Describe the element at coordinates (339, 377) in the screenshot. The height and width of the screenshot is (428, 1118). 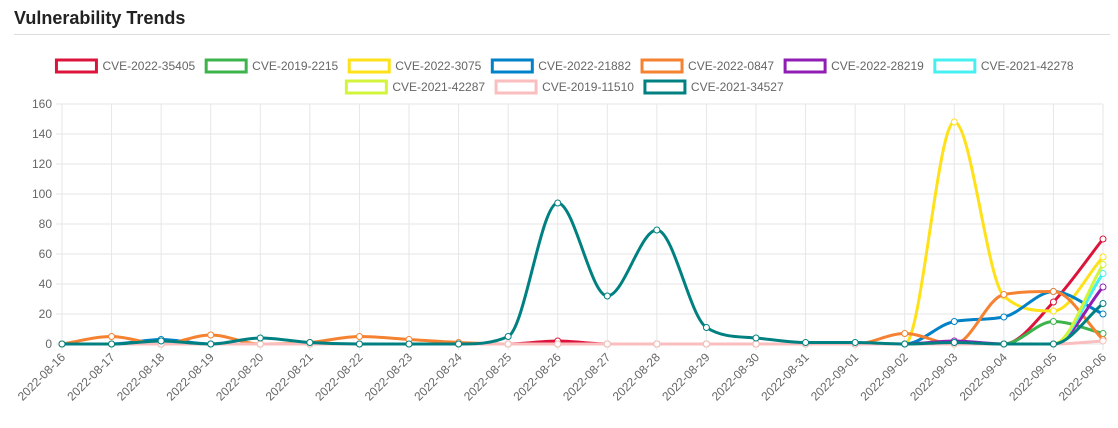
I see `x-tick-label: 2022-08-22` at that location.